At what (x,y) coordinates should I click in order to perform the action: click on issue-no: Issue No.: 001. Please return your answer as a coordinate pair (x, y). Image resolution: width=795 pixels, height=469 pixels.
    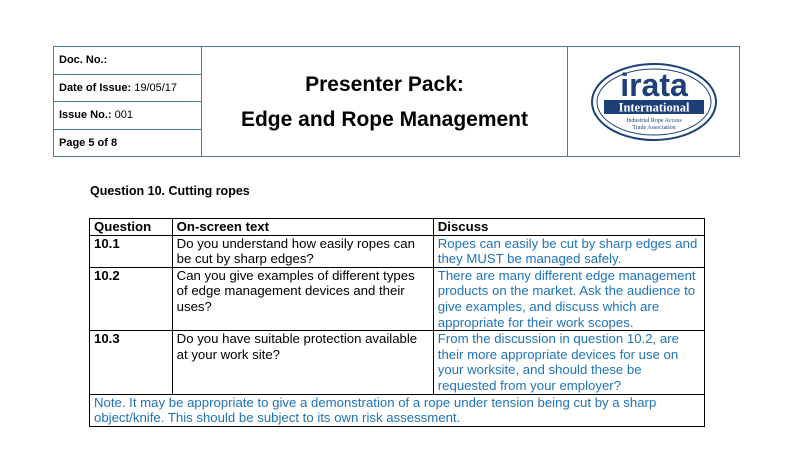
    Looking at the image, I should click on (127, 116).